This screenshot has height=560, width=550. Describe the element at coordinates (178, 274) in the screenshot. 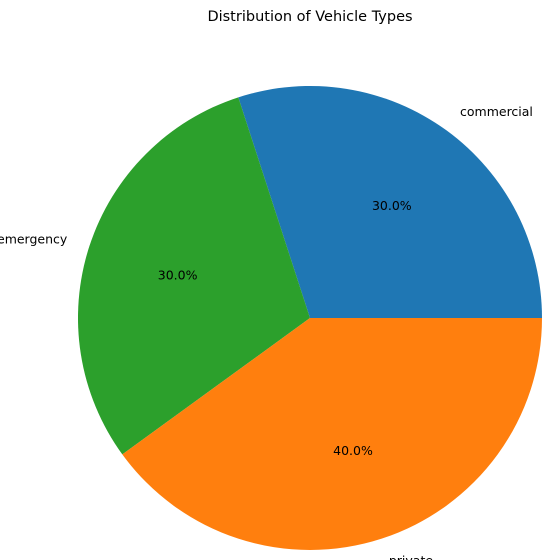

I see `percent-label-emergency: 30.0%` at that location.